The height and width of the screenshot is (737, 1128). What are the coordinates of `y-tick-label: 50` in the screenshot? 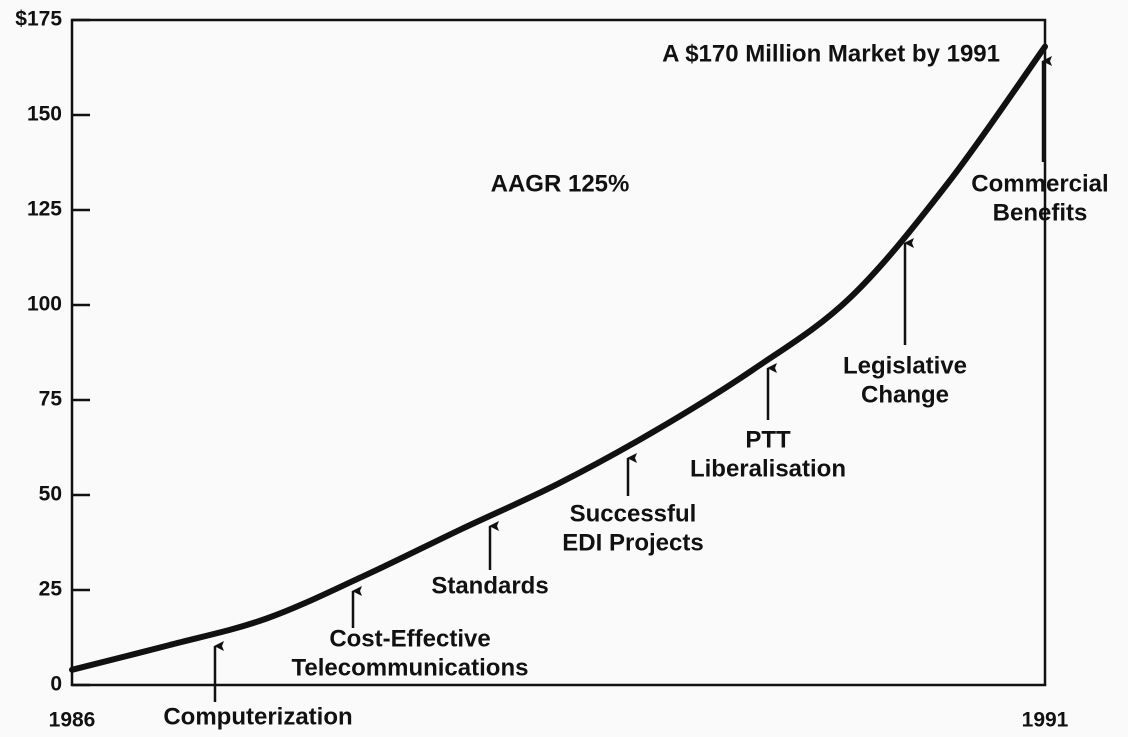 It's located at (50, 494).